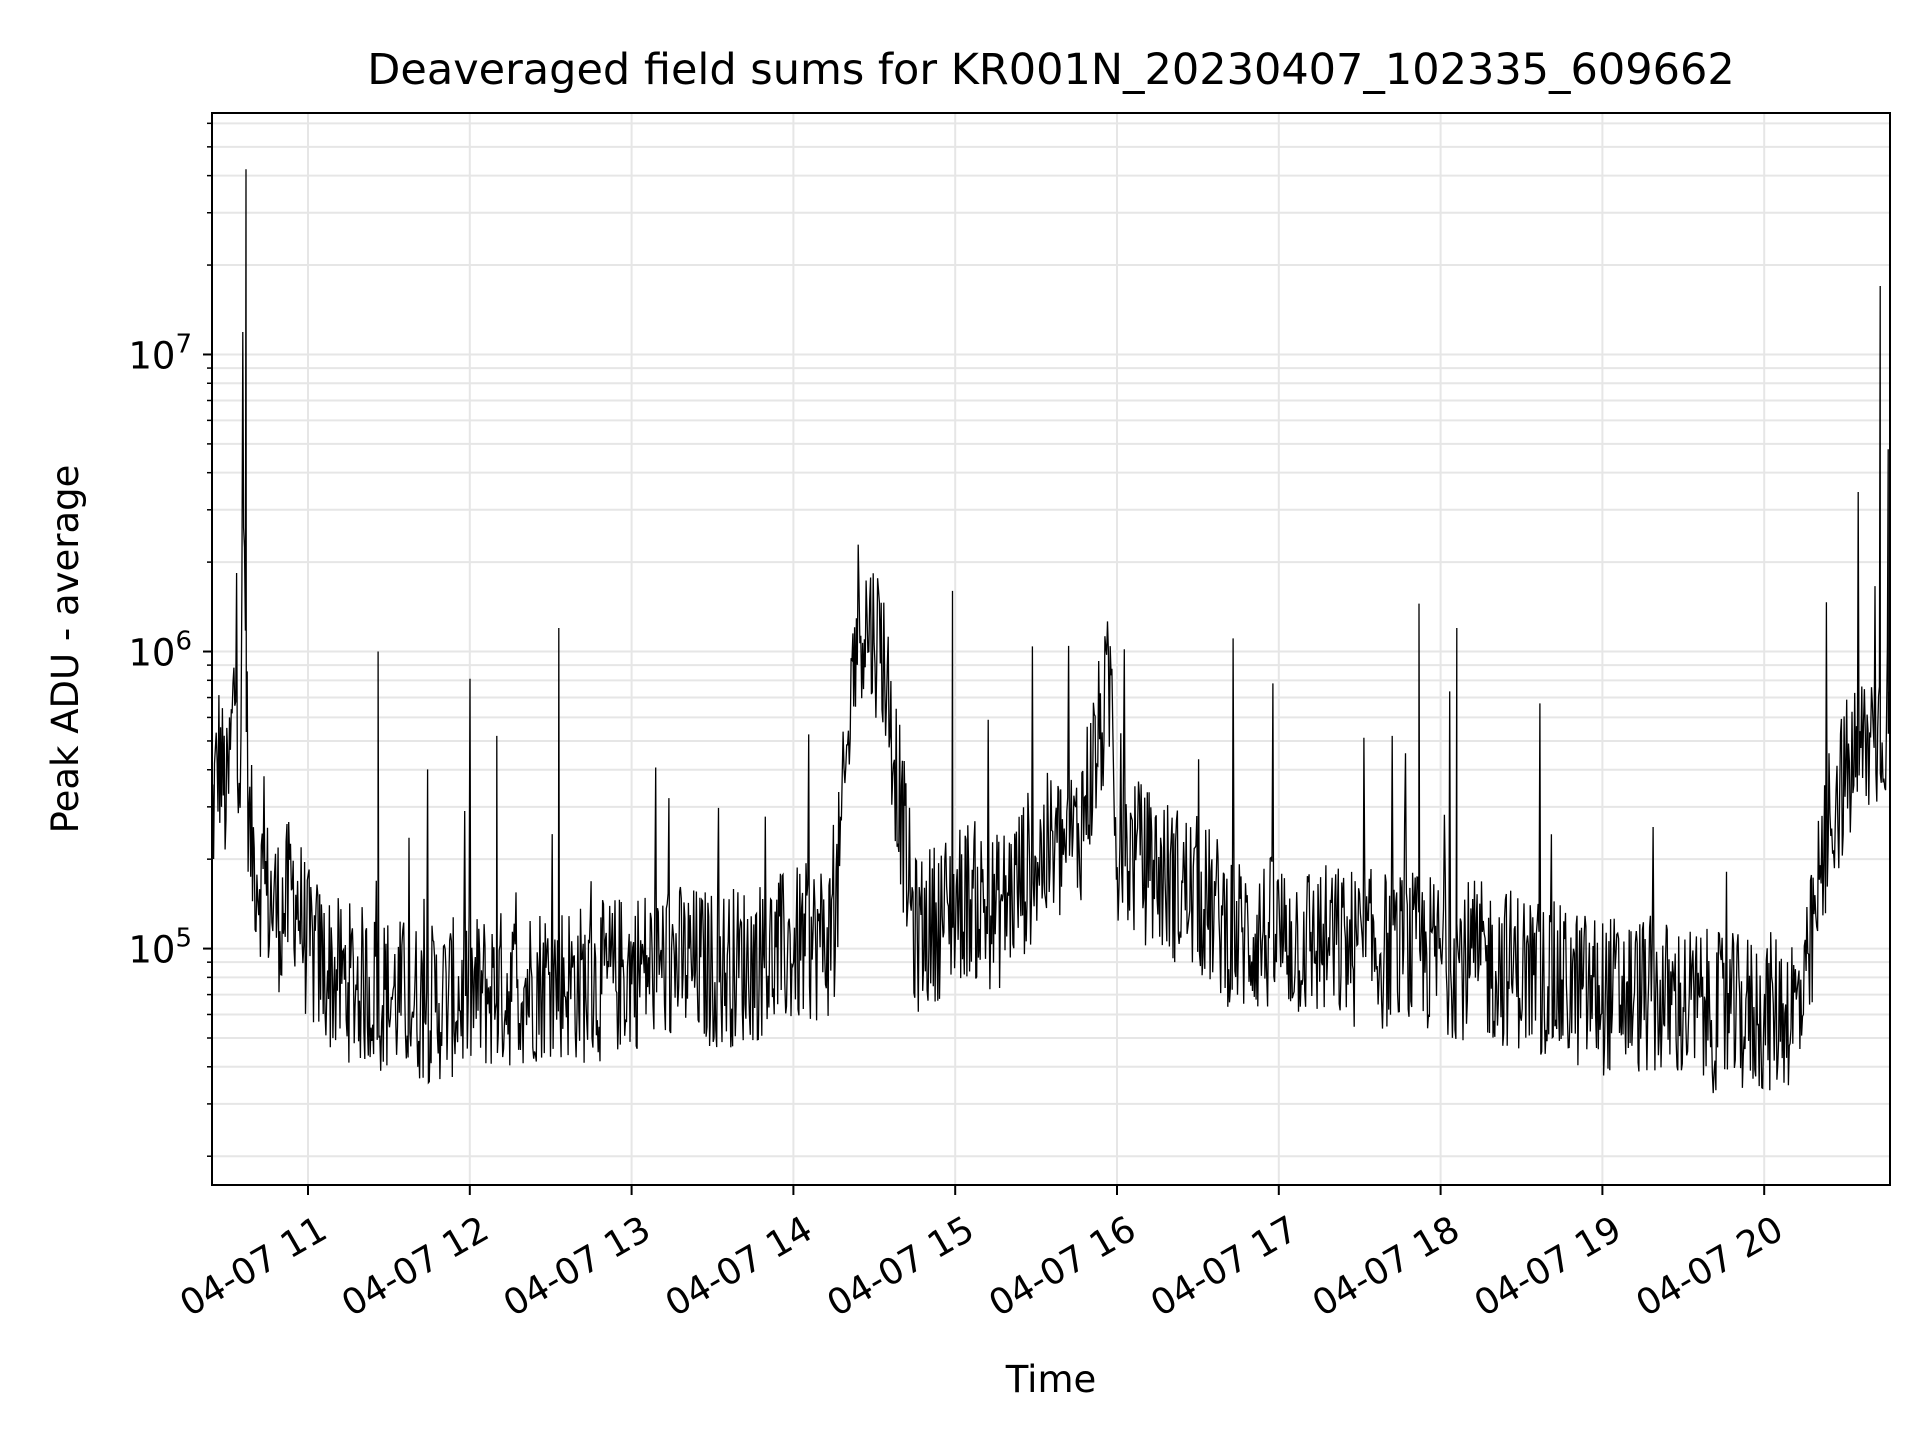  I want to click on y-tick-label: 107, so click(160, 353).